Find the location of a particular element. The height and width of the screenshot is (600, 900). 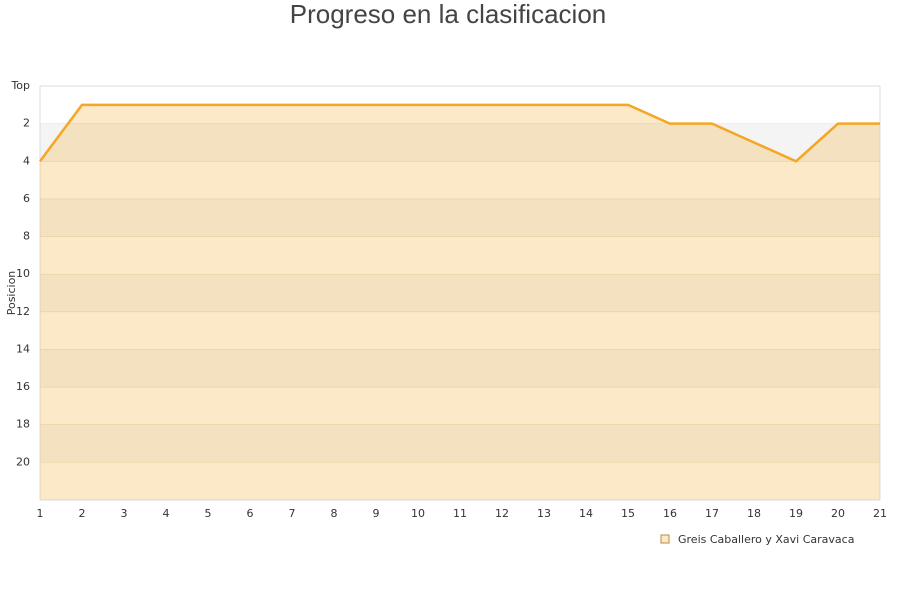

x-tick-label: 7 is located at coordinates (292, 513).